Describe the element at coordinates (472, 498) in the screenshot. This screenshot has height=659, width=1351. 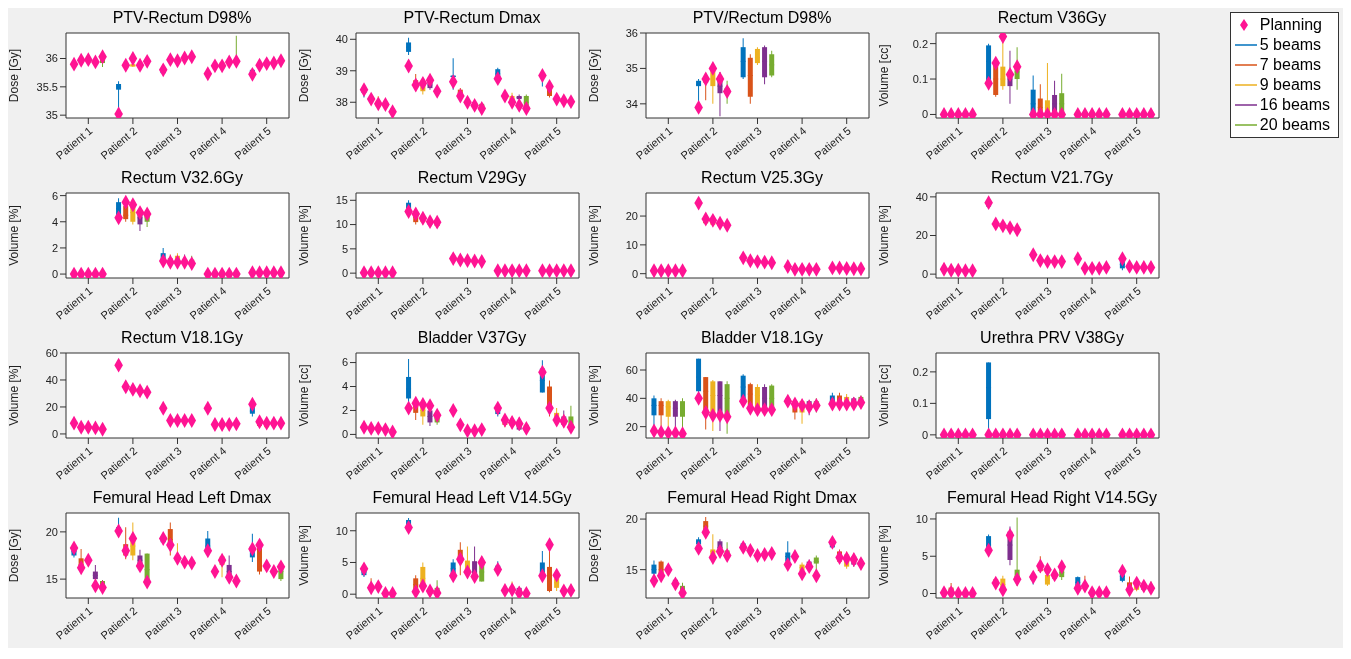
I see `chart-title: Femural Head Left V14.5Gy` at that location.